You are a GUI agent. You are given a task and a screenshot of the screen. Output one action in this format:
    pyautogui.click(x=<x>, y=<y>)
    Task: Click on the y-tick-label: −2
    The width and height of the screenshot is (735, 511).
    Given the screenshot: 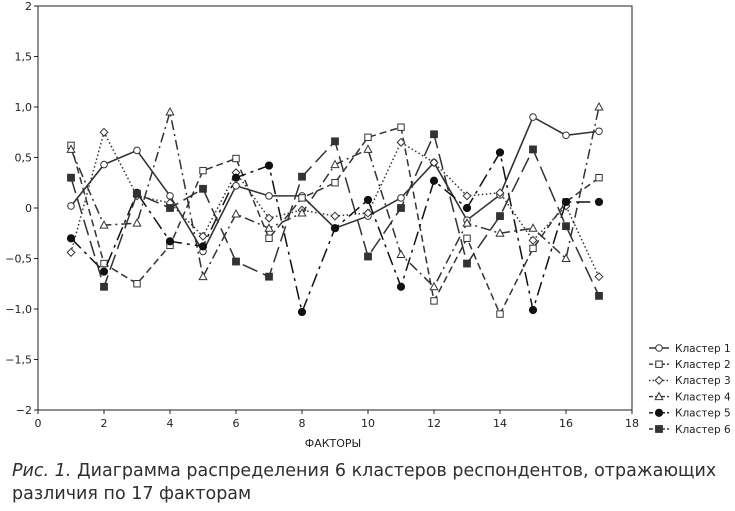 What is the action you would take?
    pyautogui.click(x=24, y=410)
    